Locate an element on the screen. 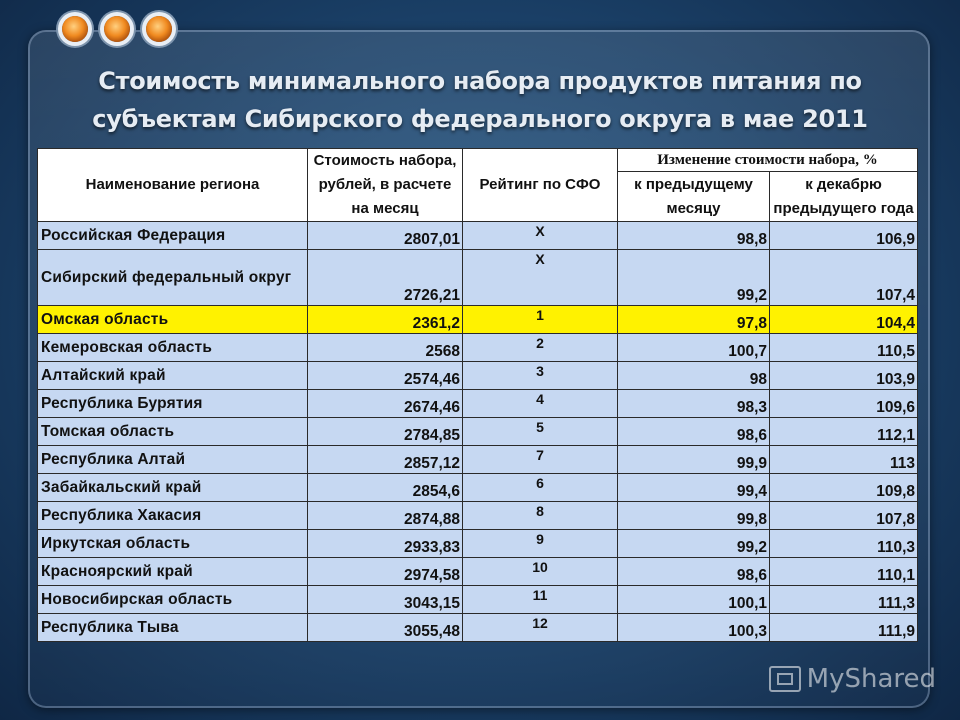  region-name-cell: Российская Федерация is located at coordinates (172, 235).